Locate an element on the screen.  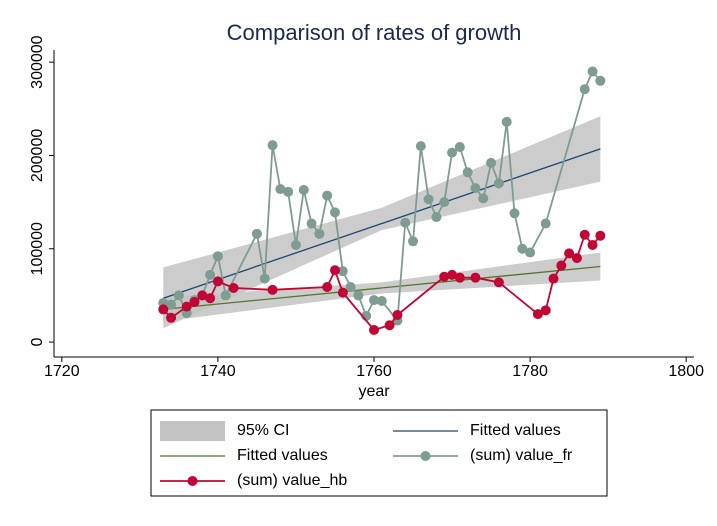
legend-swatch is located at coordinates (192, 431).